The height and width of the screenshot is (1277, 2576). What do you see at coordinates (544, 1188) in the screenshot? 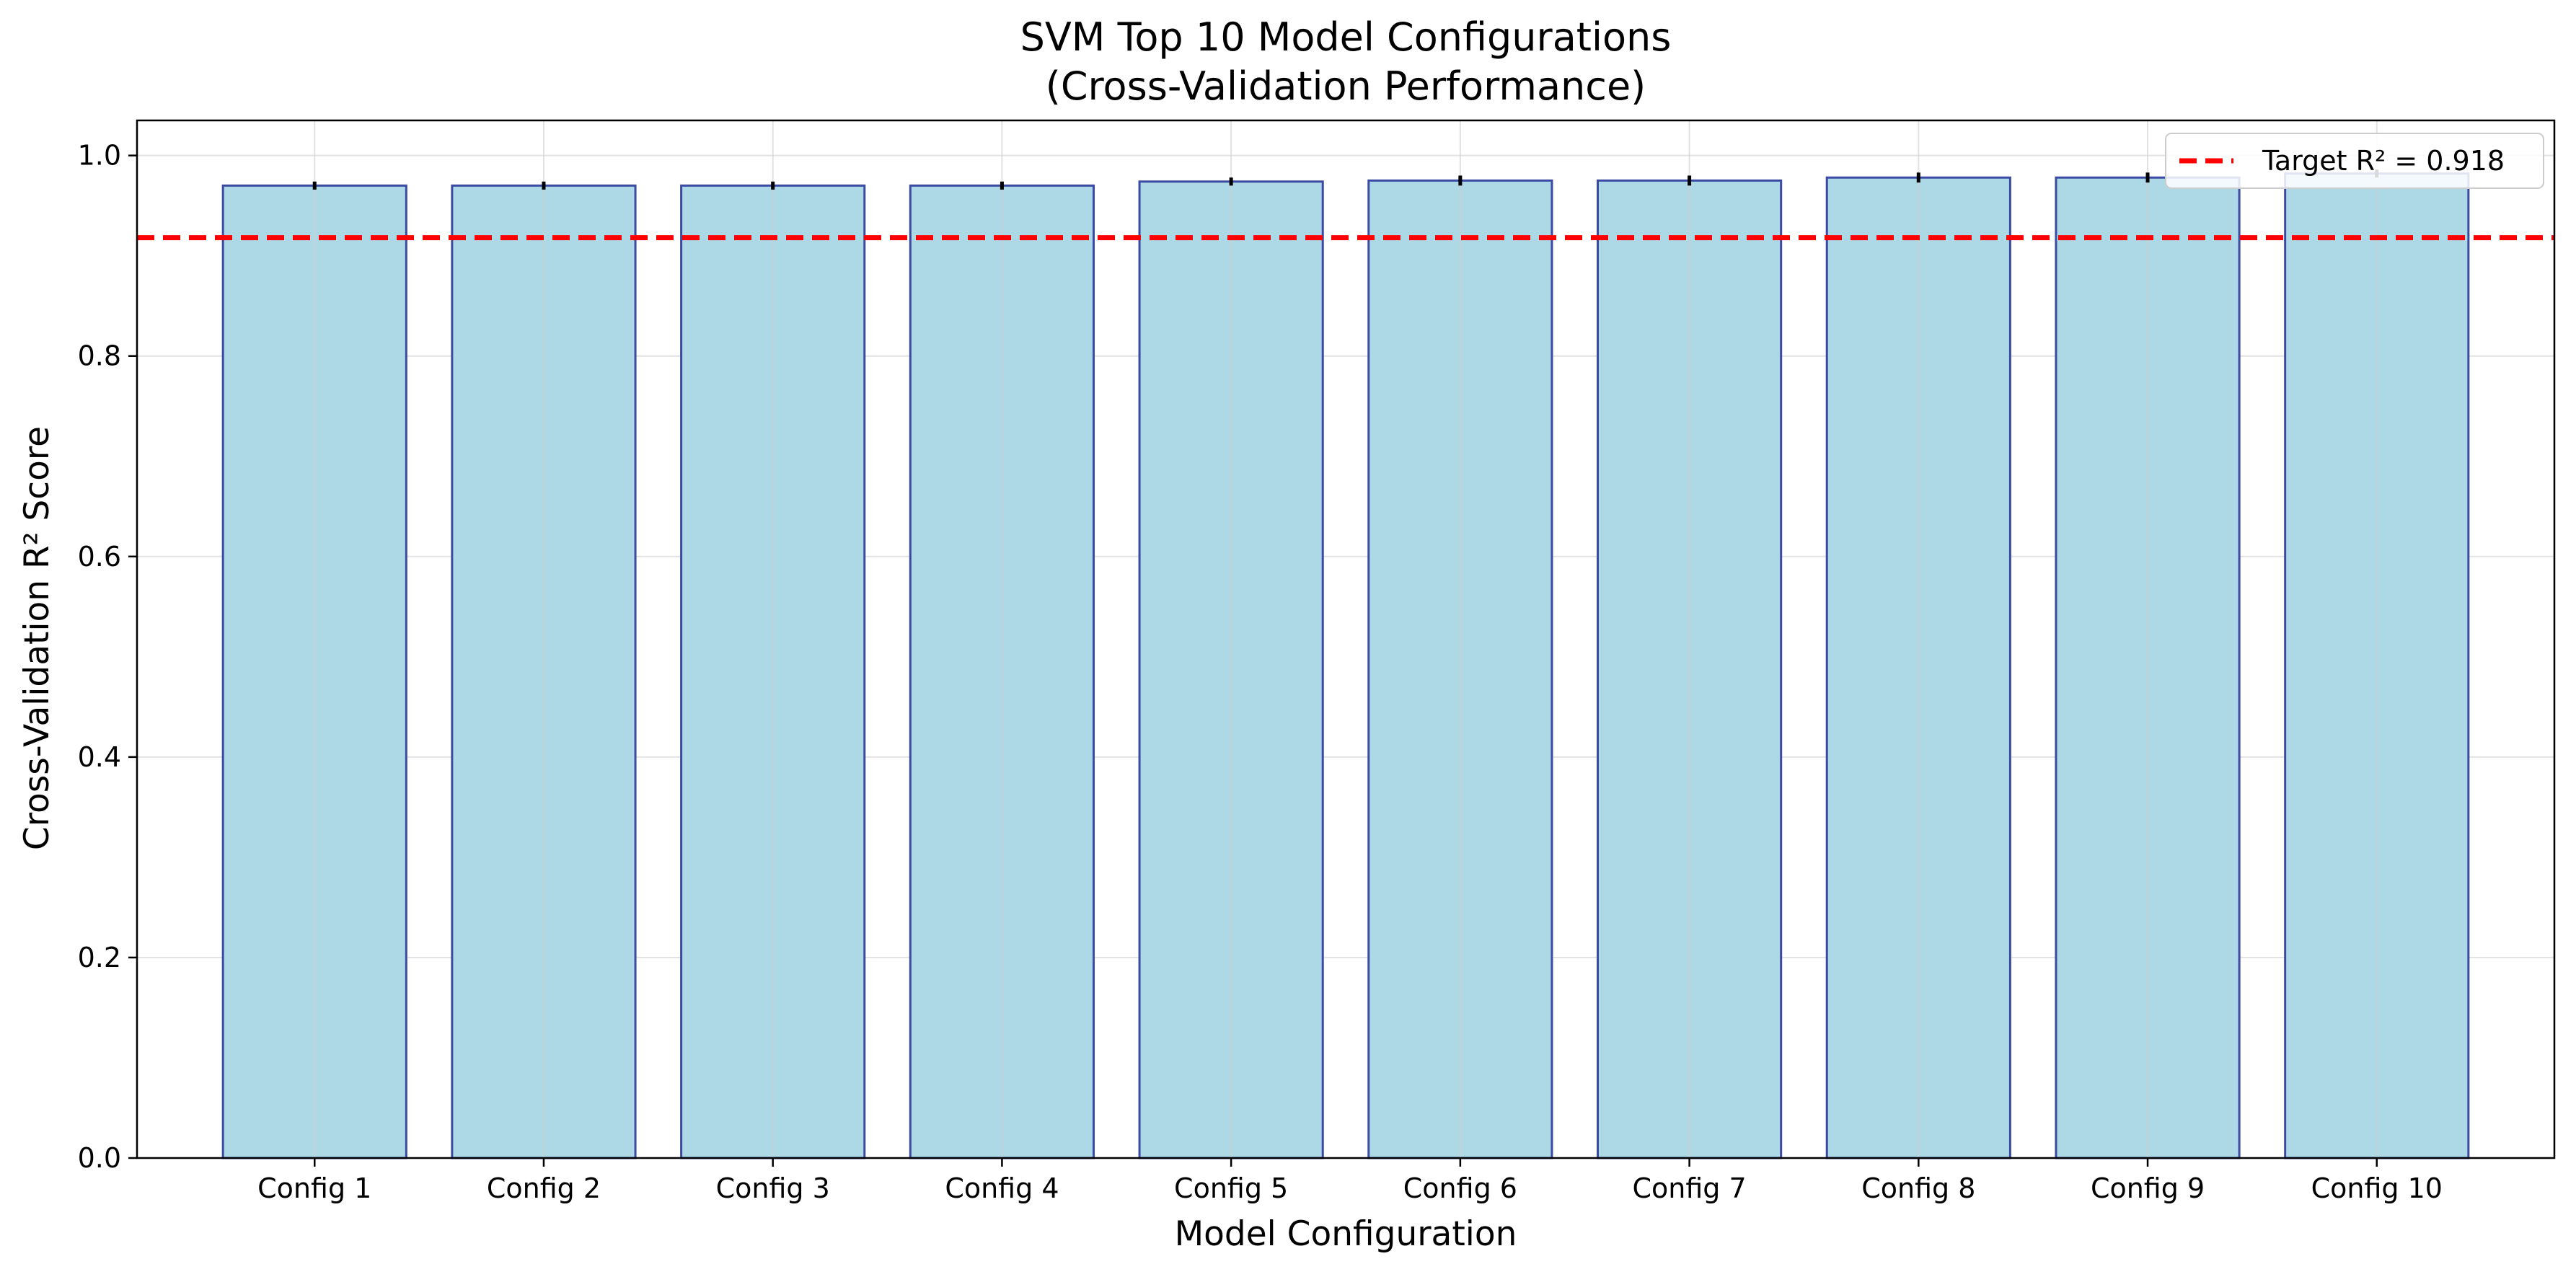
I see `x-tick-label: Config 2` at bounding box center [544, 1188].